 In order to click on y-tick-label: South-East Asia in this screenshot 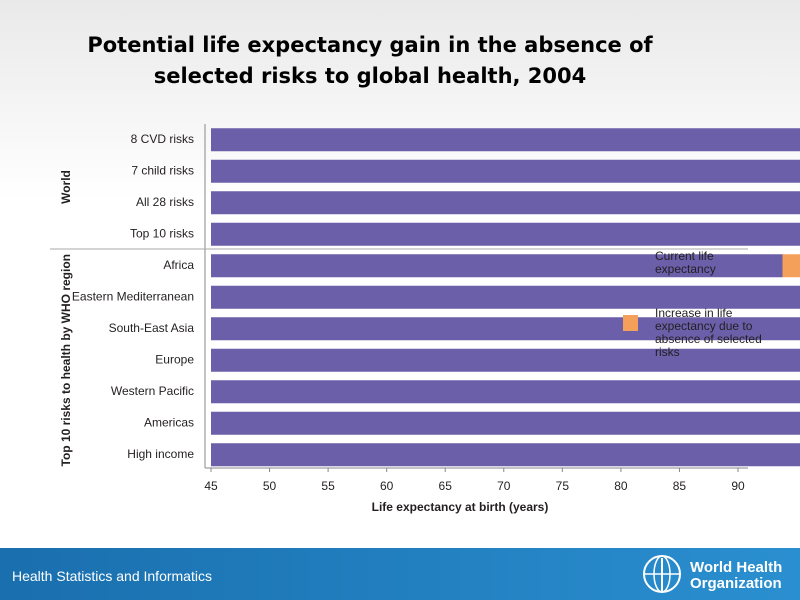, I will do `click(152, 328)`.